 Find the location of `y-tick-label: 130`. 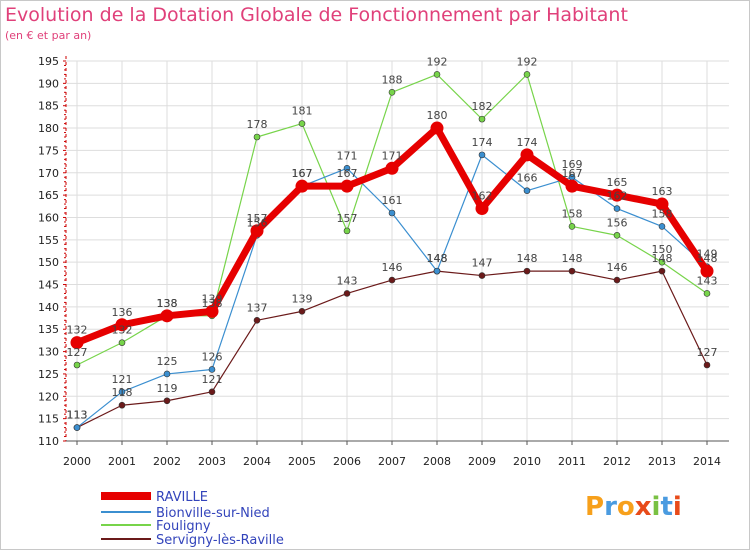

y-tick-label: 130 is located at coordinates (48, 352).